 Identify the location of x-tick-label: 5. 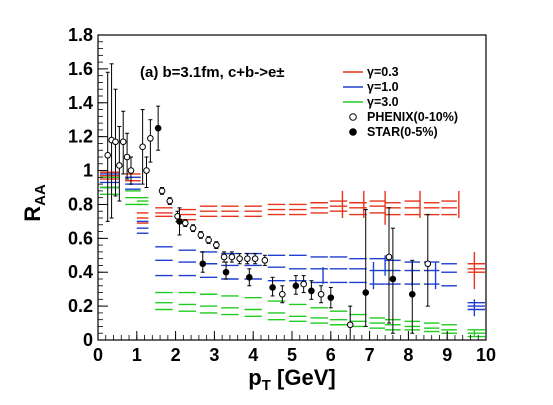
(292, 355).